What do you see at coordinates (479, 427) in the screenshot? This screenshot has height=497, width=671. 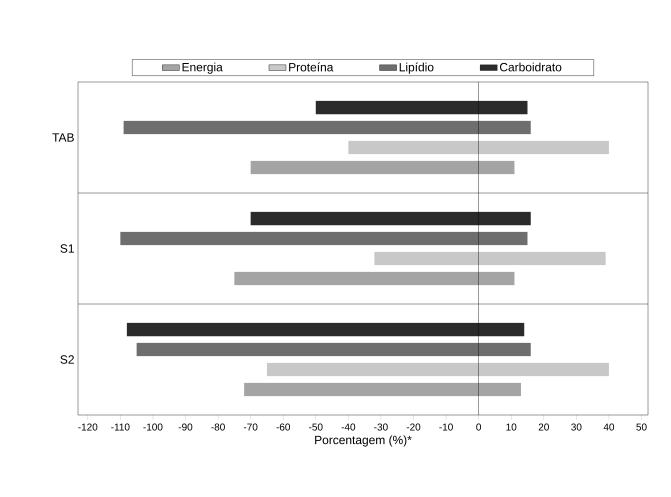 I see `x-tick-label: 0` at bounding box center [479, 427].